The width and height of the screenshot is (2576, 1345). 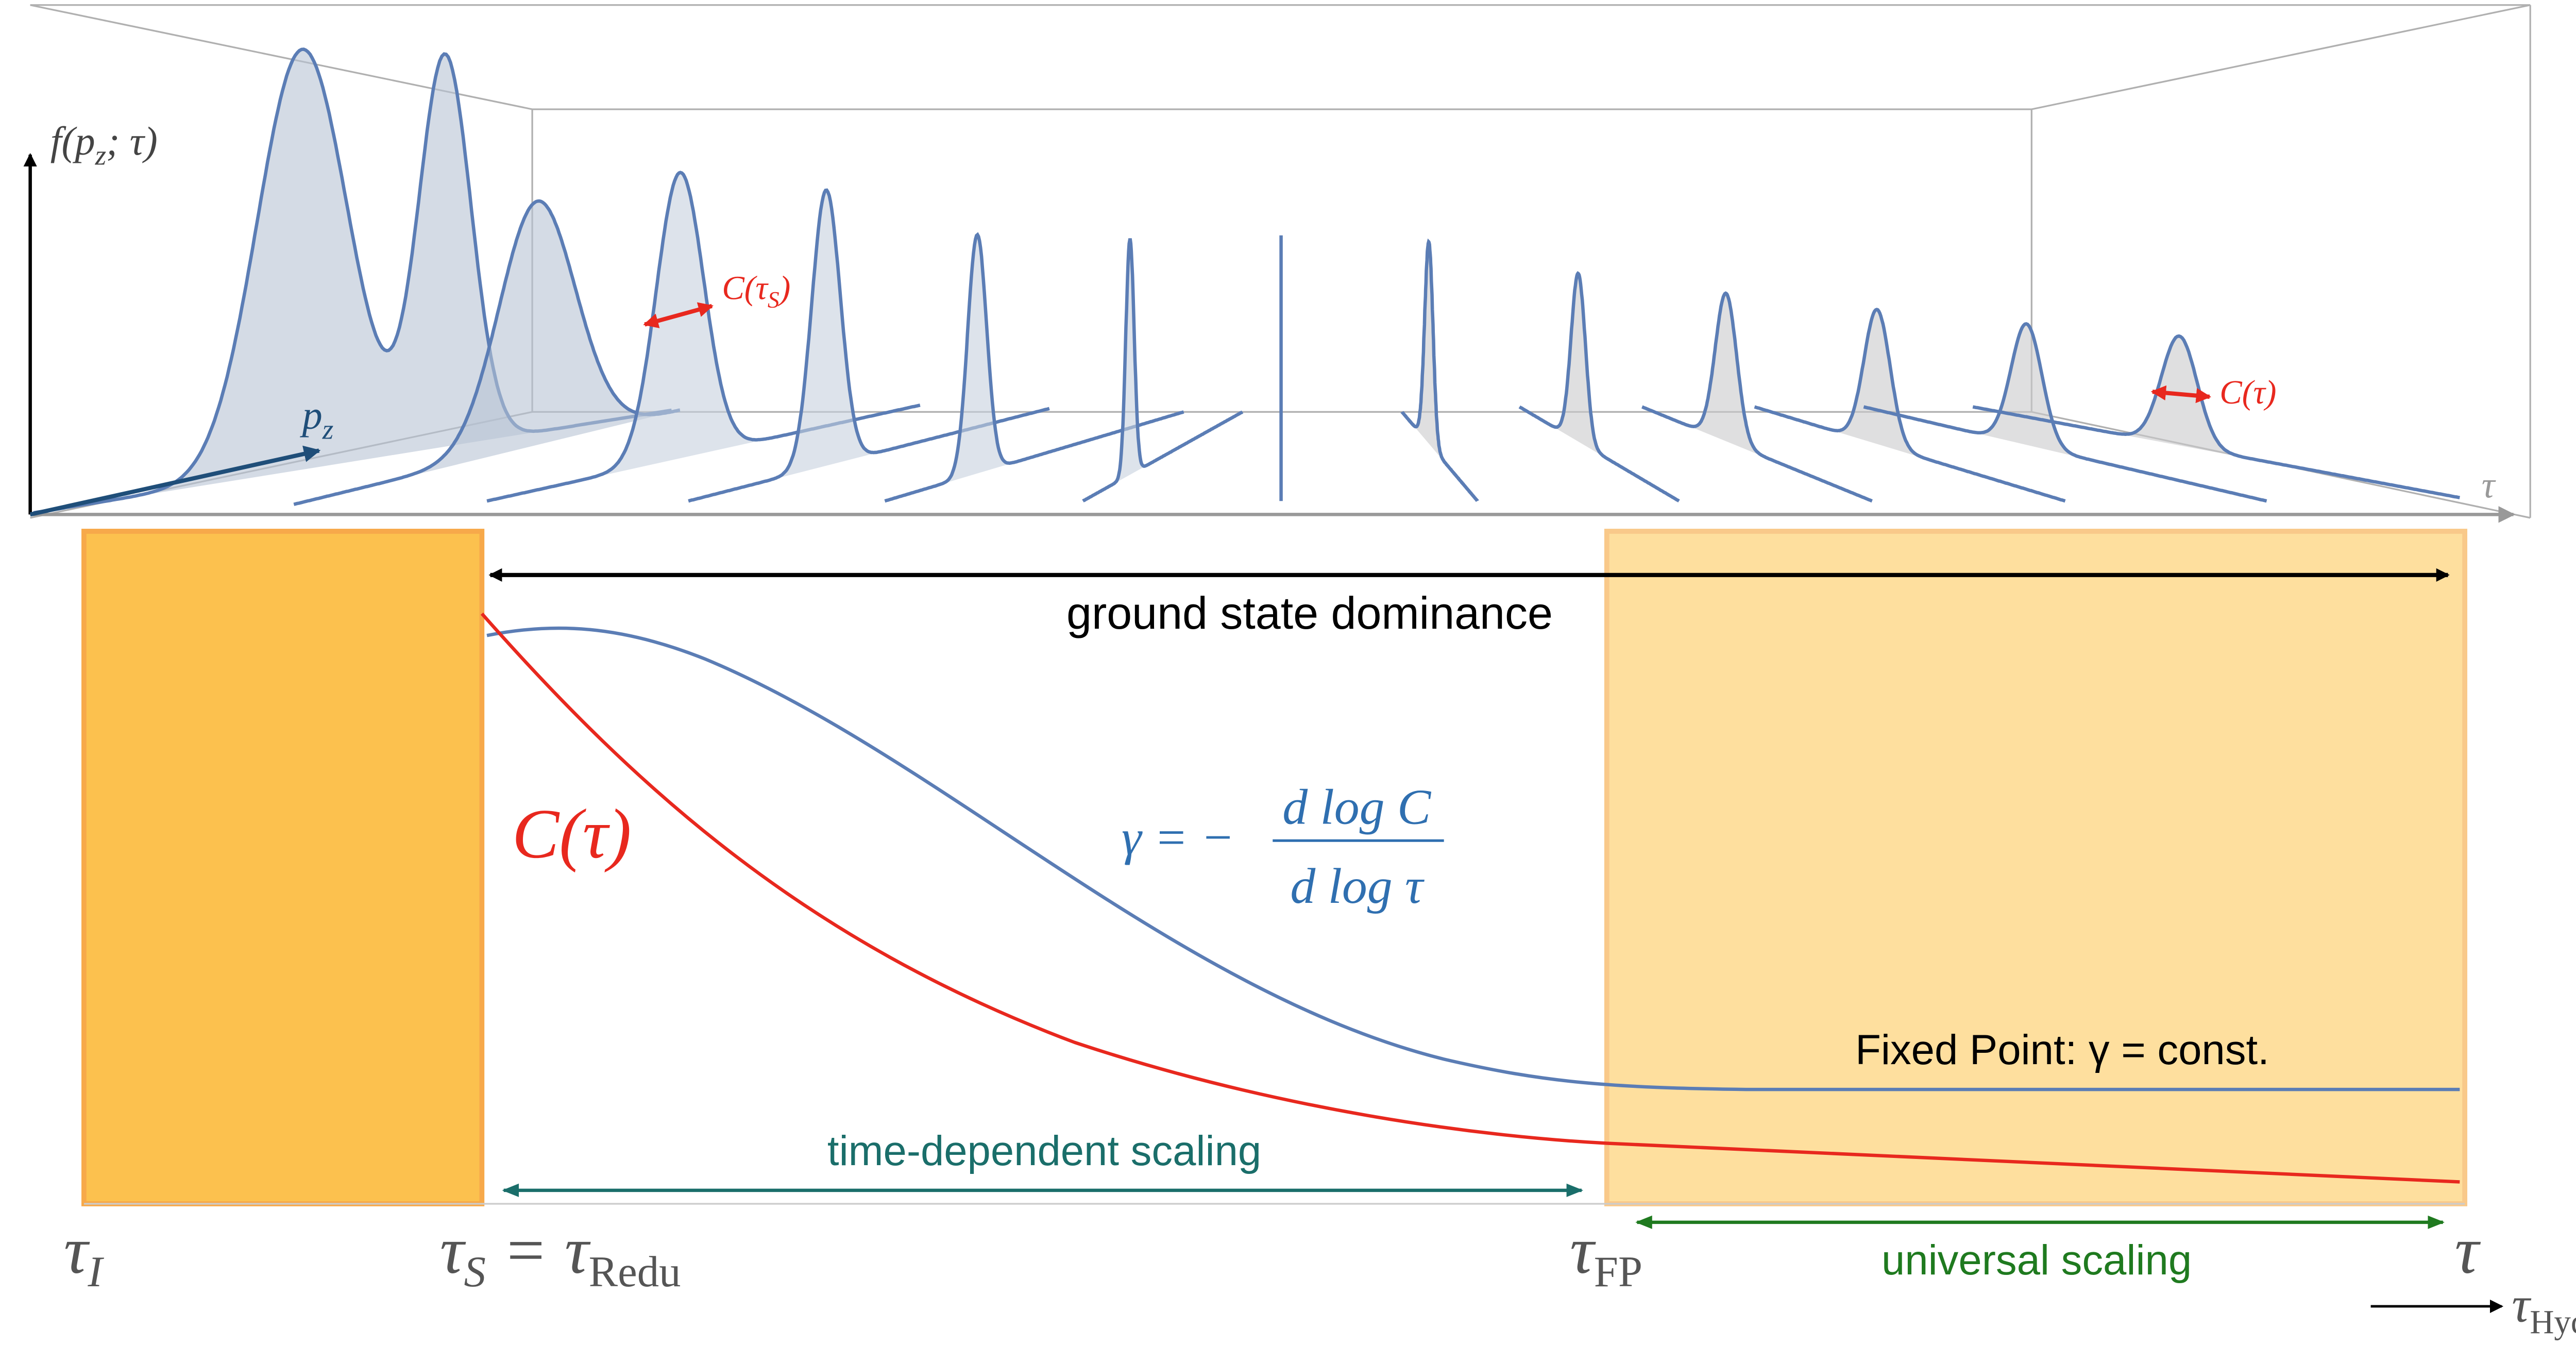 I want to click on gamma-numerator: d log C, so click(x=1357, y=808).